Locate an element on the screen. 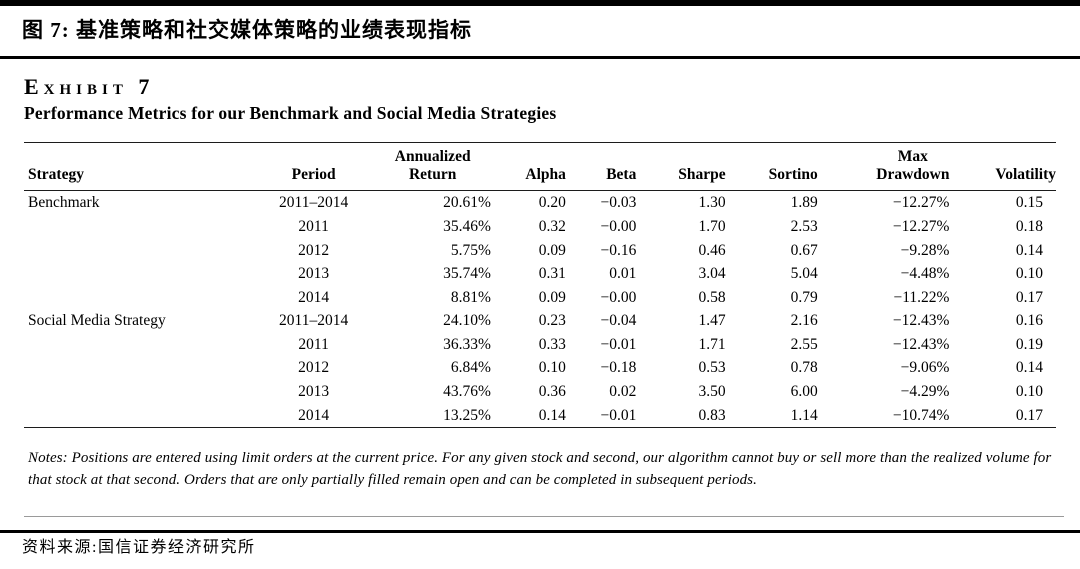 The image size is (1080, 569). table-row: 2012 6.84% 0.10 −0.18 0.53 0.78 −9.06% 0.14 is located at coordinates (540, 368).